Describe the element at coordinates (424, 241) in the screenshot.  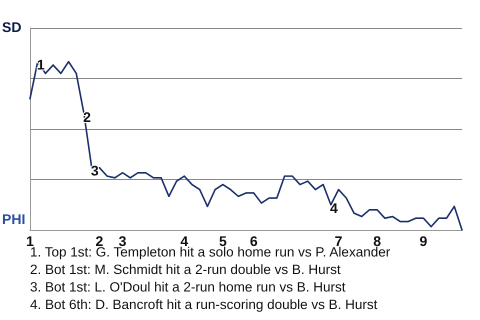
I see `x-tick-label: 9` at that location.